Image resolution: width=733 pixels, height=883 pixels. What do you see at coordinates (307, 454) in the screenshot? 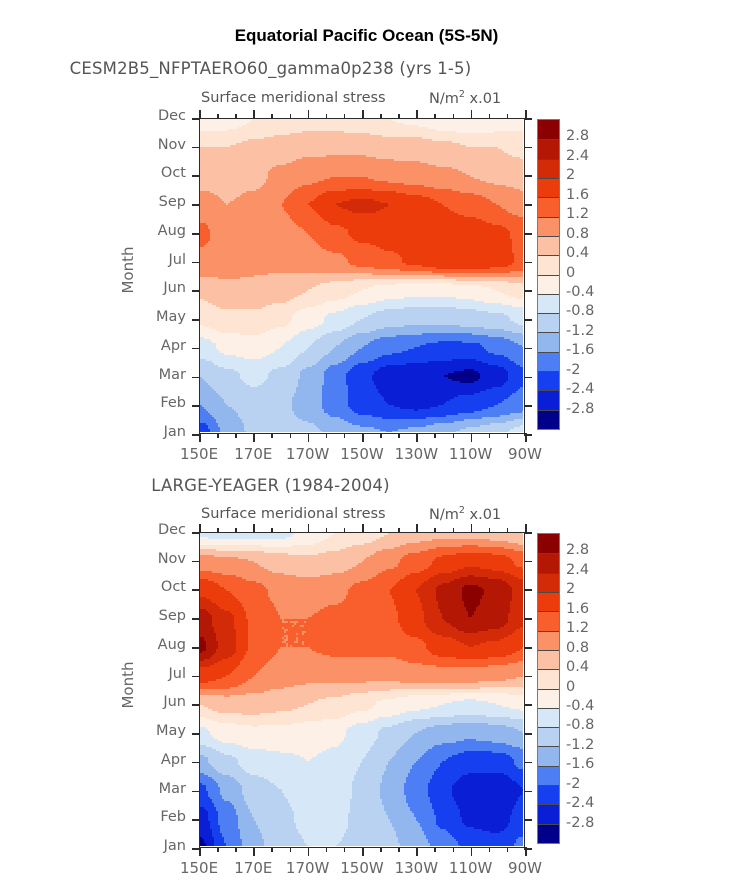
I see `x-axis-tick-label-model: 170W` at bounding box center [307, 454].